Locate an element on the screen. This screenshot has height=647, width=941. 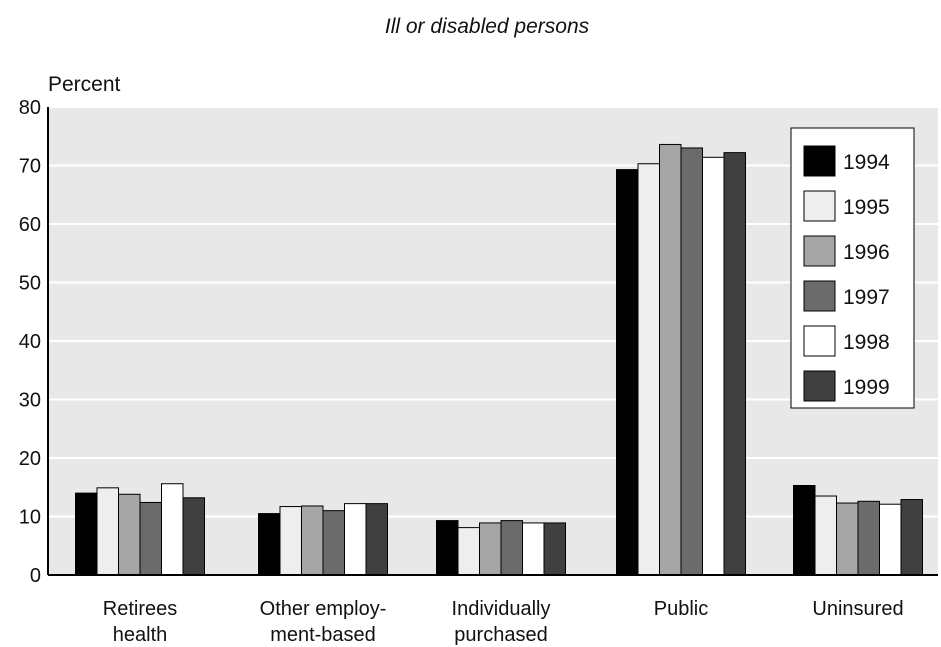
legend-label-1999: 1999 is located at coordinates (866, 387).